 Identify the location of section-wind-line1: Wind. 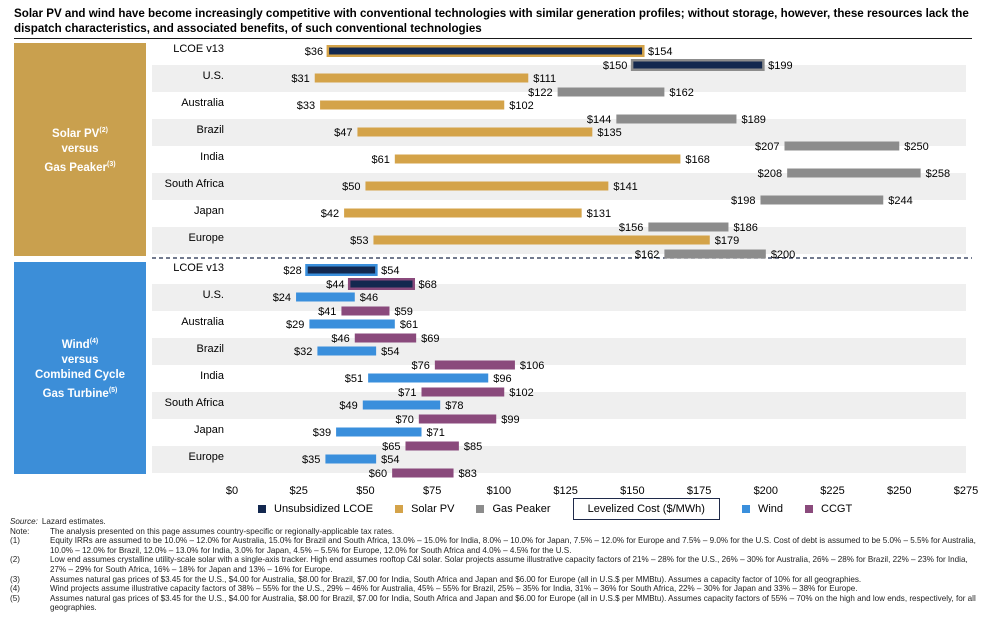
(75, 345).